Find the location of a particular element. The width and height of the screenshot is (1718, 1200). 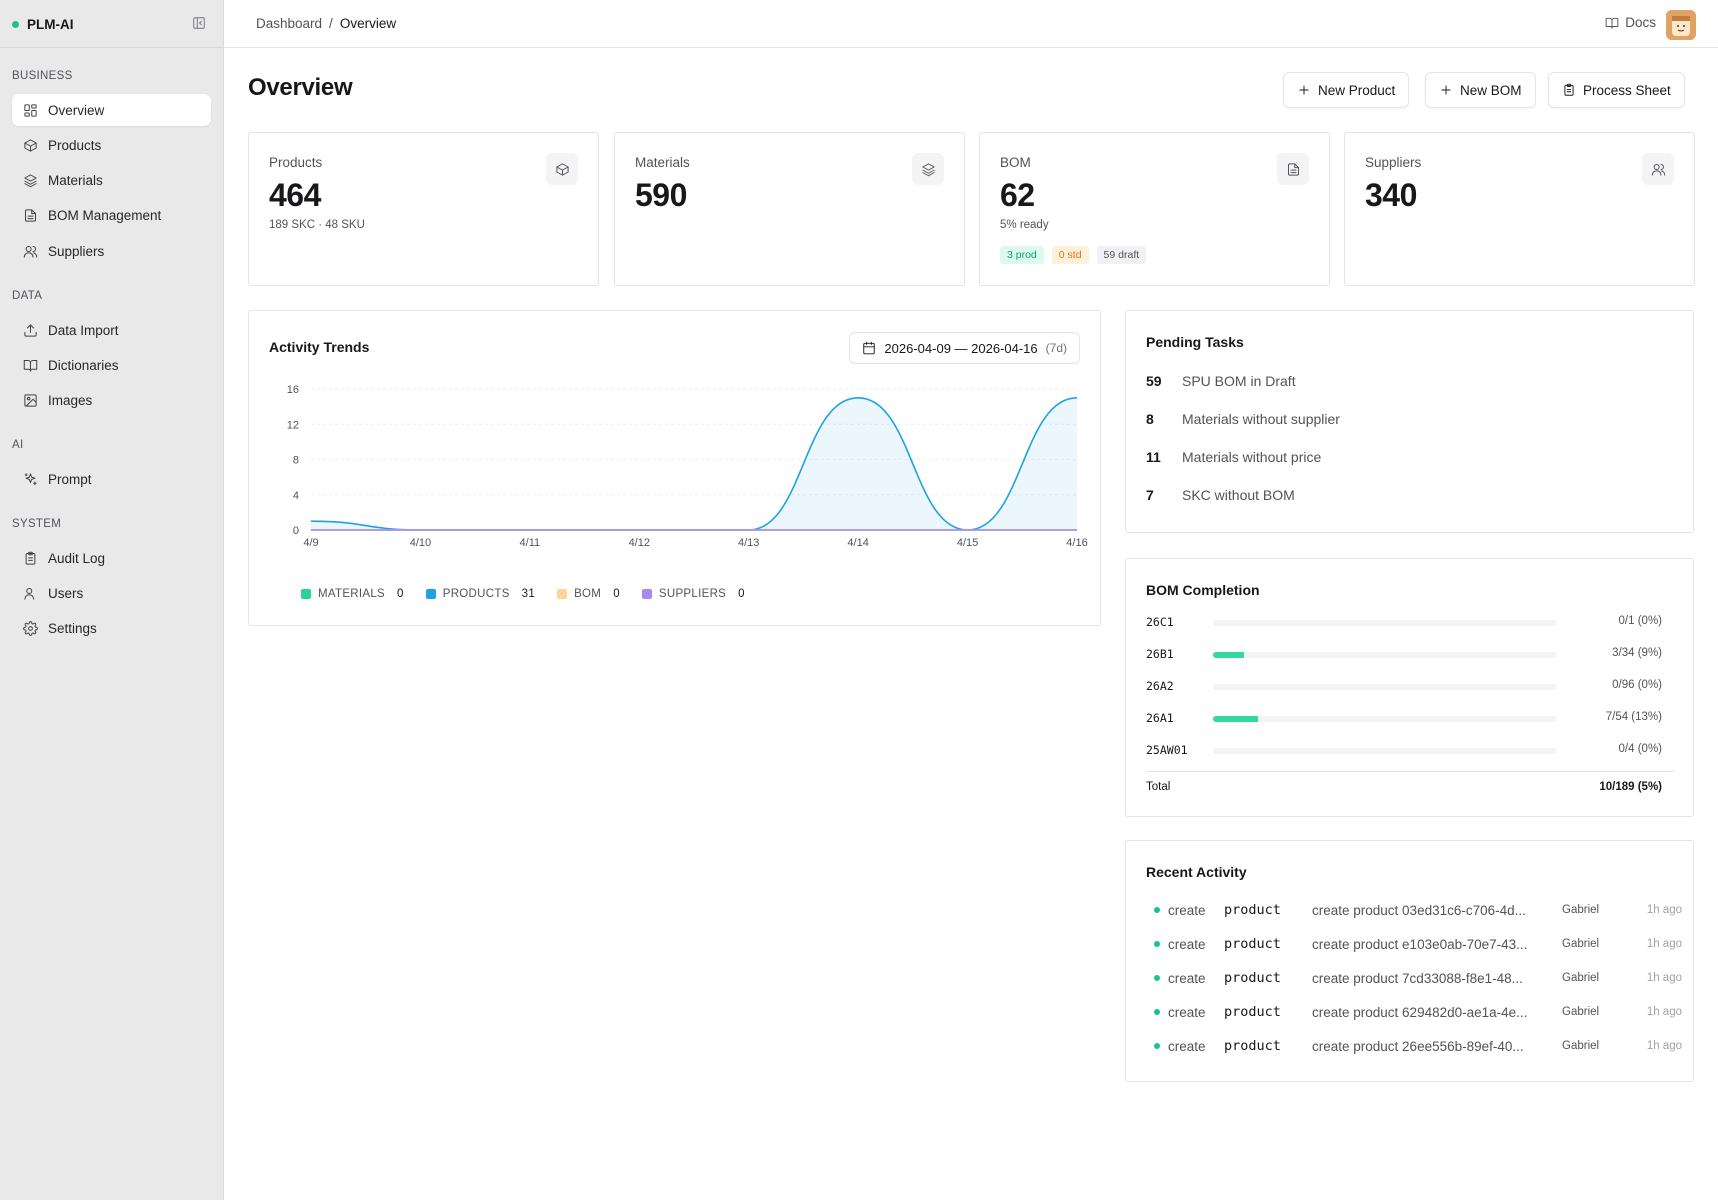

pending-task: 7 SKC without BOM is located at coordinates (1220, 495).